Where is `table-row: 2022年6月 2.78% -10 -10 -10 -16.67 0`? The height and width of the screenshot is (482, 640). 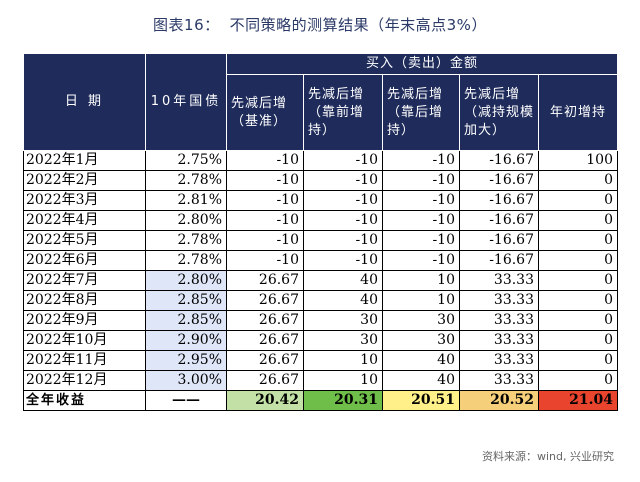 table-row: 2022年6月 2.78% -10 -10 -10 -16.67 0 is located at coordinates (320, 260).